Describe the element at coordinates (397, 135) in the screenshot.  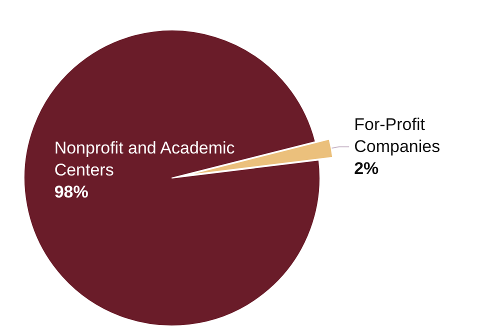
I see `slice-label: For-Profit Companies` at that location.